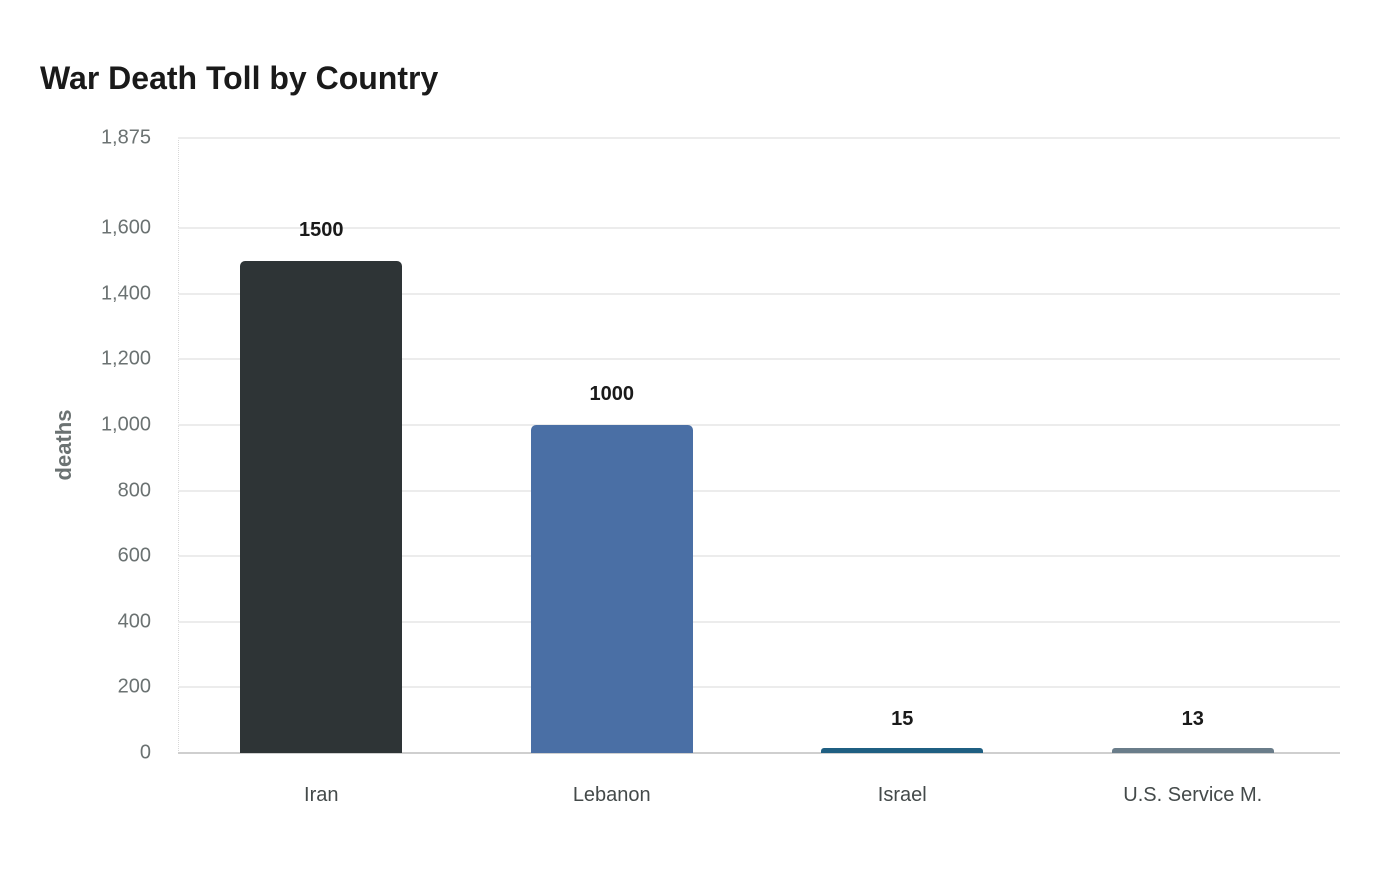 This screenshot has width=1400, height=880. Describe the element at coordinates (321, 795) in the screenshot. I see `x-tick-label: Iran` at that location.